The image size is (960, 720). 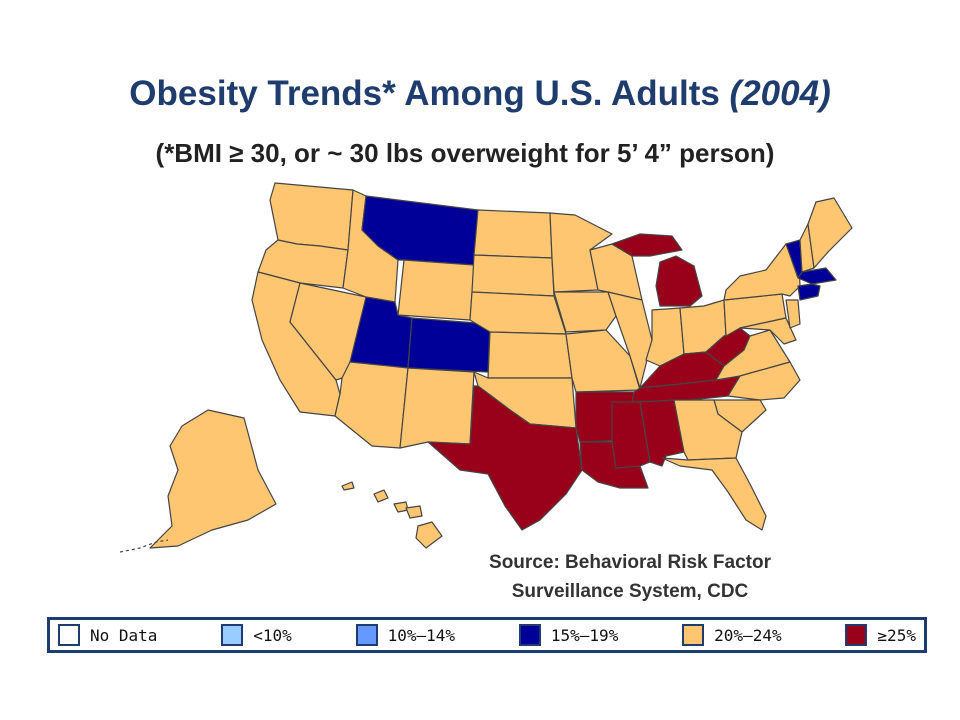 I want to click on state-md, so click(x=768, y=331).